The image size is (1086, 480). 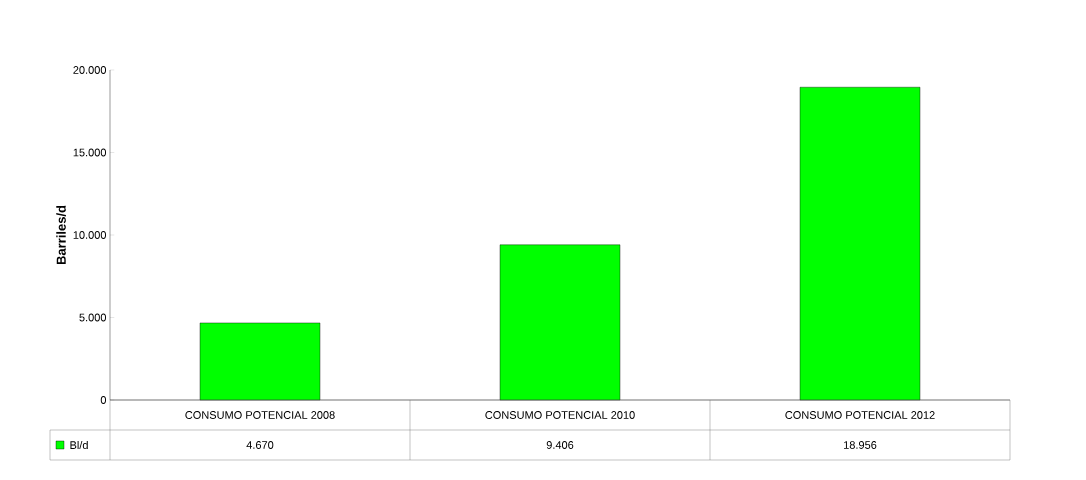 What do you see at coordinates (61, 235) in the screenshot?
I see `y-axis-title: Barriles/d` at bounding box center [61, 235].